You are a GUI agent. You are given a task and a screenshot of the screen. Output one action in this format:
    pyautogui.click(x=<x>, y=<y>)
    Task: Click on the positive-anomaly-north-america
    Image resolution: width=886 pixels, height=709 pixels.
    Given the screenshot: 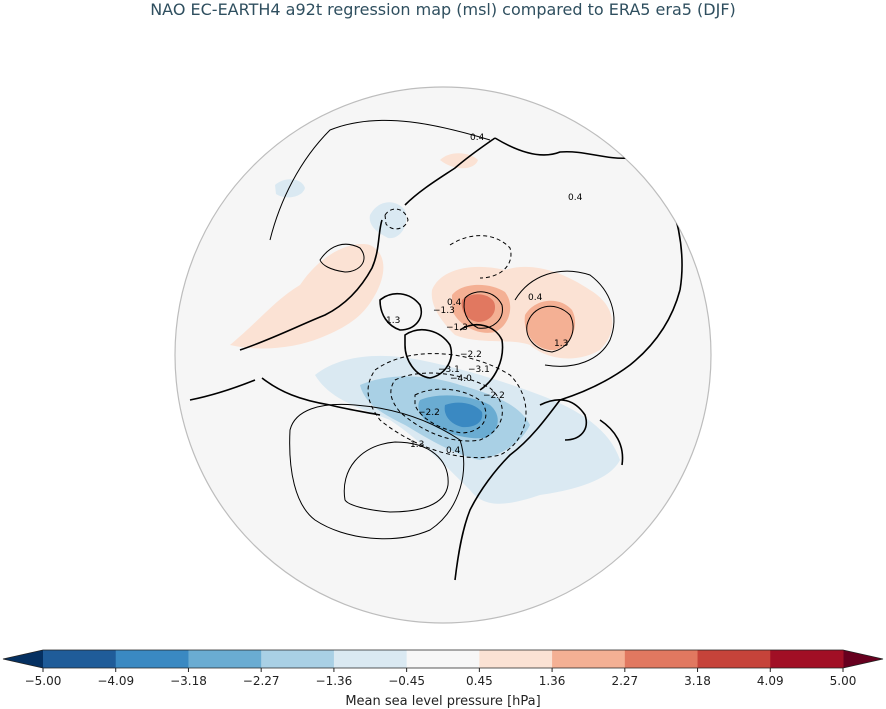 What is the action you would take?
    pyautogui.click(x=307, y=296)
    